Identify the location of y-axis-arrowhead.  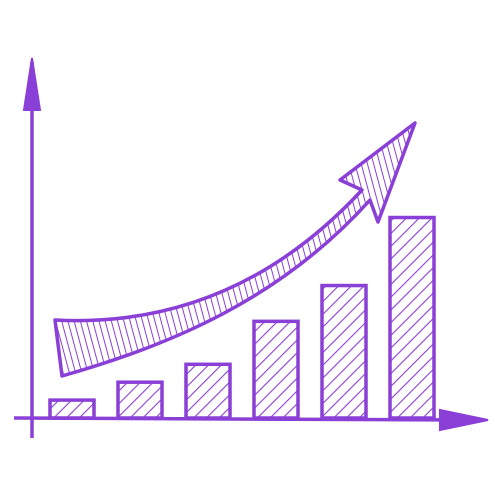
(32, 84).